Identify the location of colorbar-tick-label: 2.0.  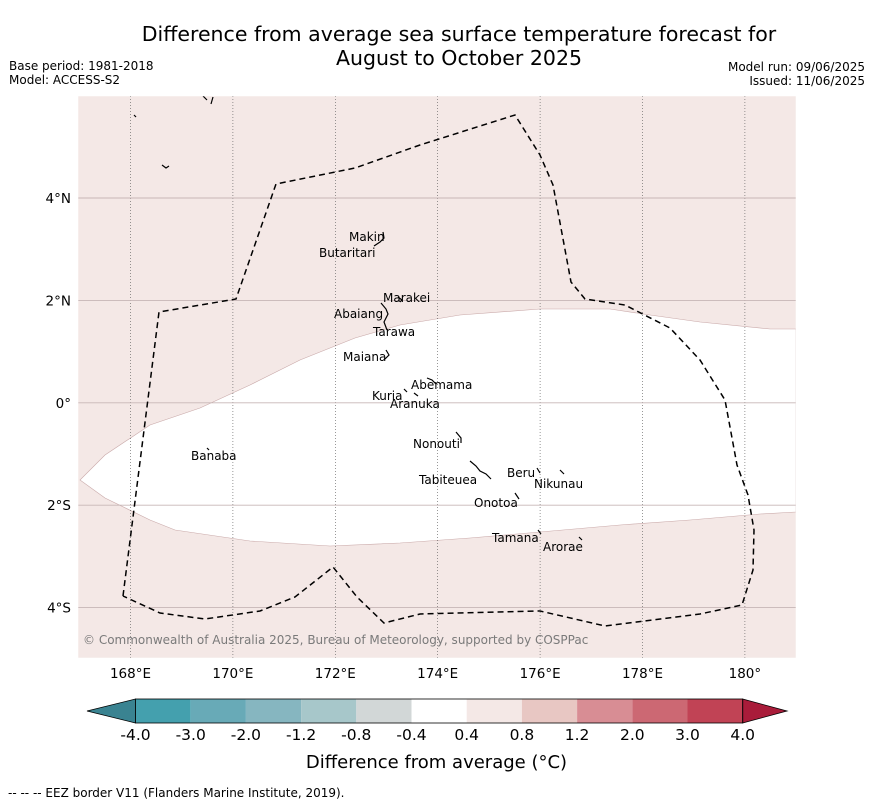
(632, 735).